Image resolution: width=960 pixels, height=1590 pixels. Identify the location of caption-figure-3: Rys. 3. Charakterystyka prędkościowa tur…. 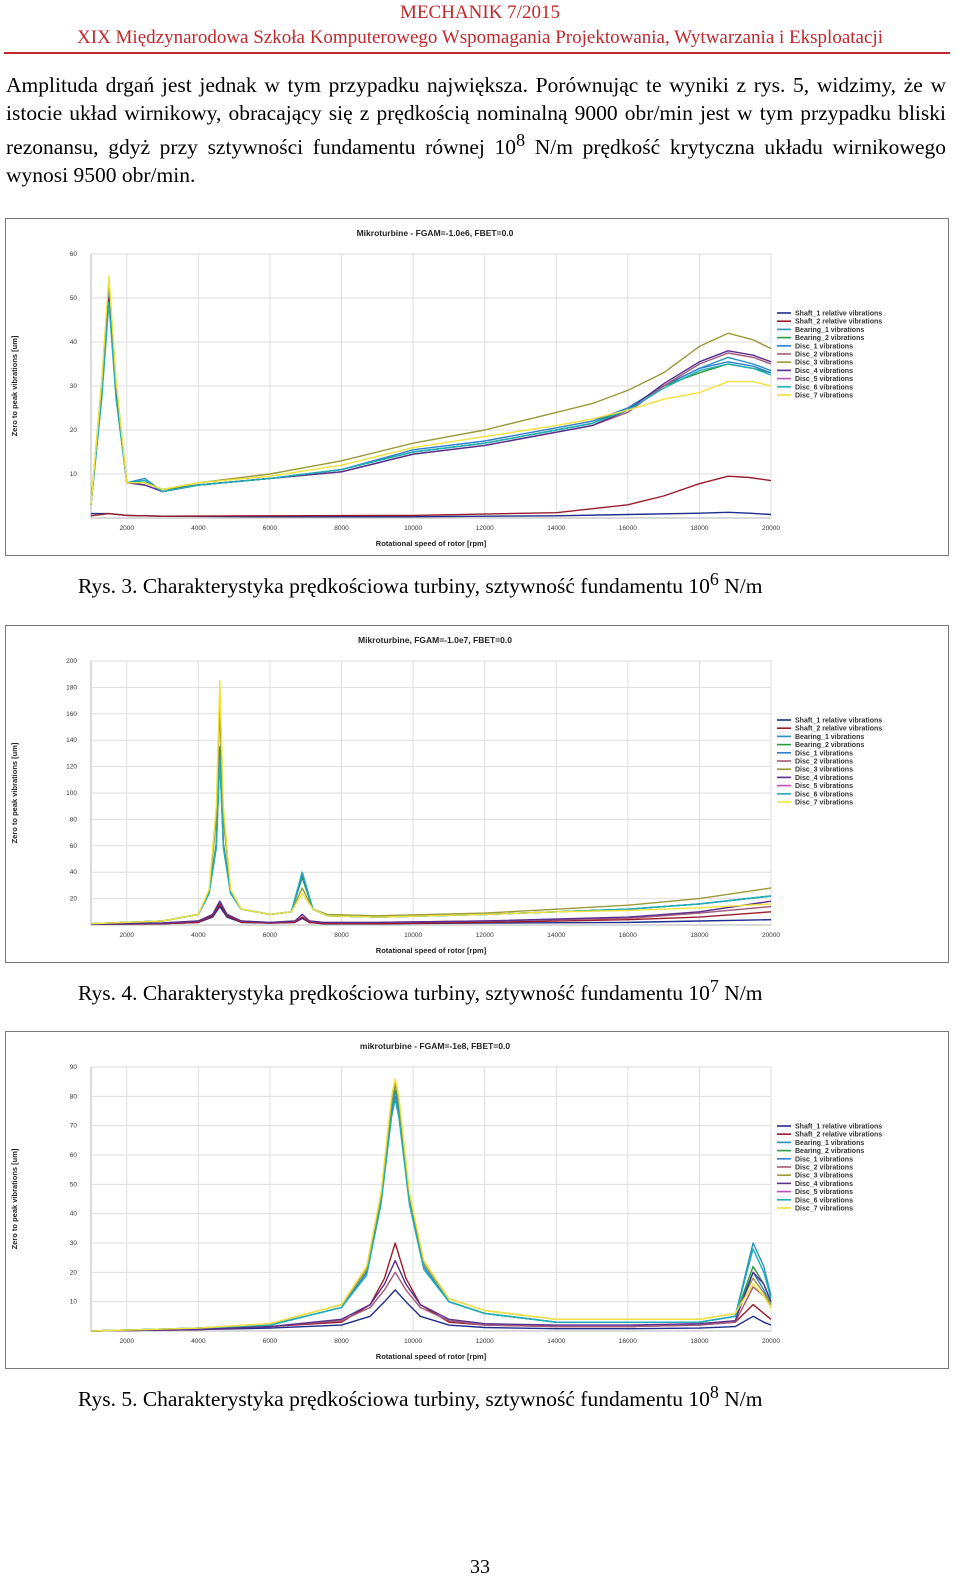
(420, 584).